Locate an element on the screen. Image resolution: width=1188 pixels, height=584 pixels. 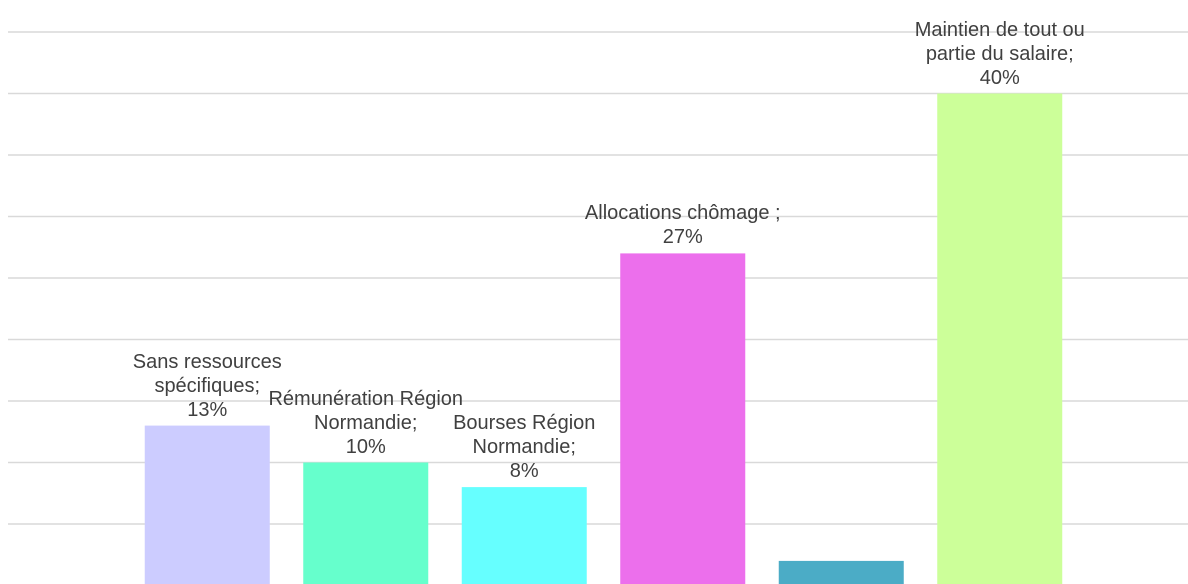
category-label: Maintien de tout ou partie du salaire; is located at coordinates (999, 41).